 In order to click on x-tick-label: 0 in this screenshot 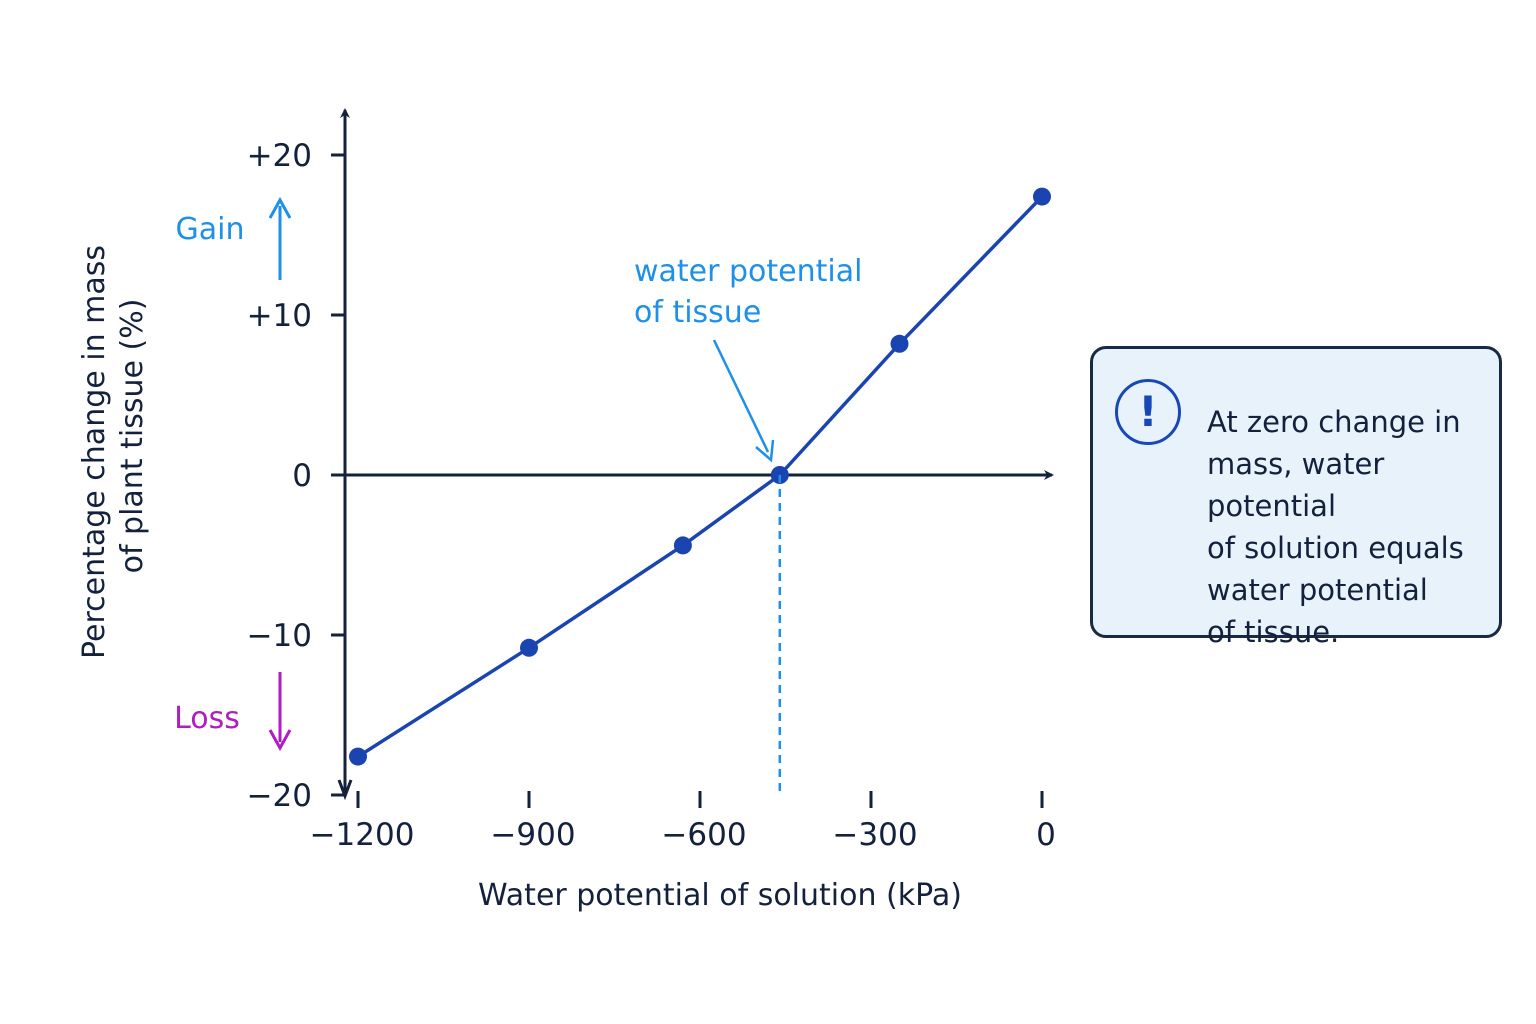, I will do `click(1046, 835)`.